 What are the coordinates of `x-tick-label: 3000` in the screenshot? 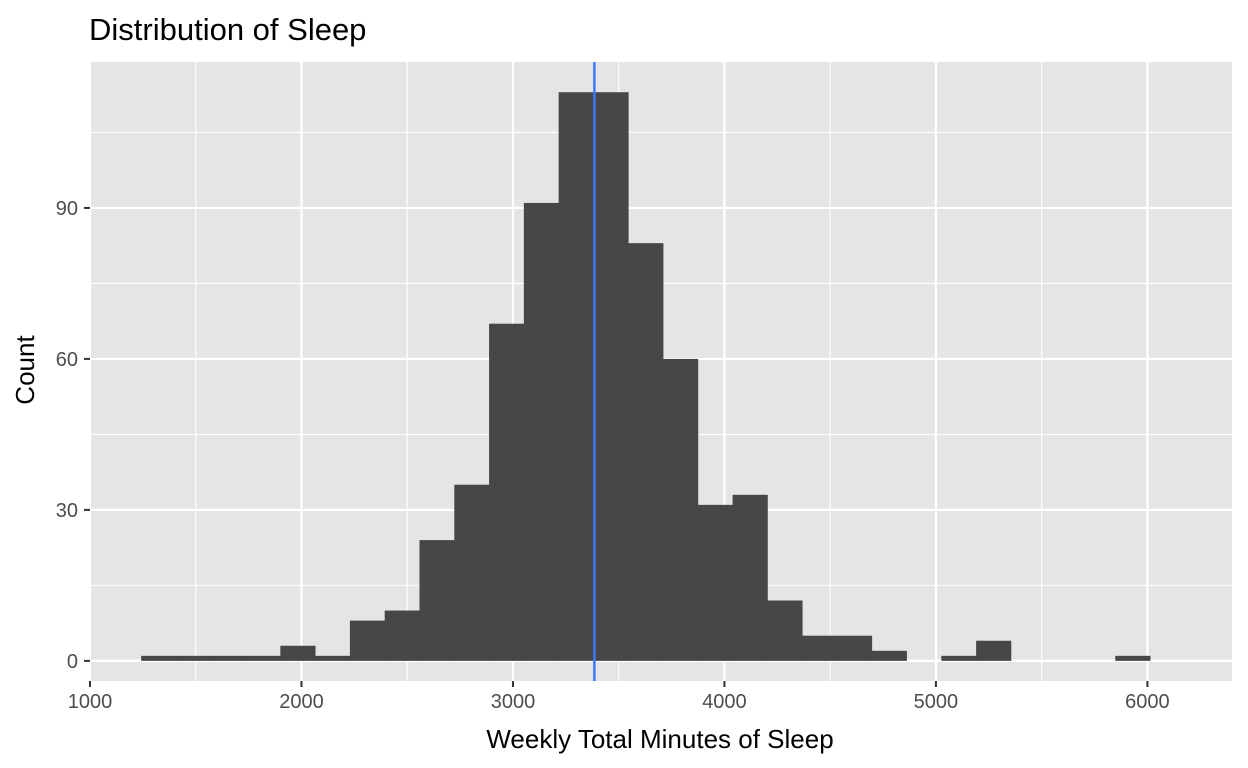 It's located at (513, 702).